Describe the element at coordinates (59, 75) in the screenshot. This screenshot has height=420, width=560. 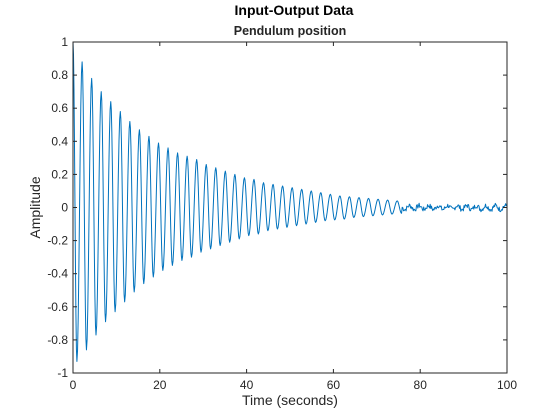
I see `y-tick-label: 0.8` at that location.